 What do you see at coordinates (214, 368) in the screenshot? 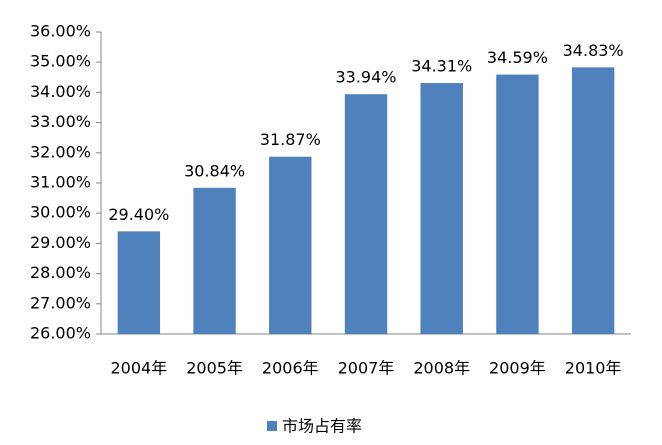
I see `x-tick-label: 2005年` at bounding box center [214, 368].